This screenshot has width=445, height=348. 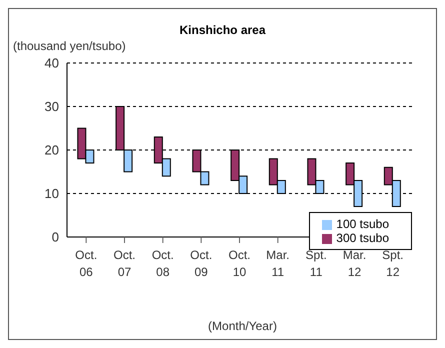 What do you see at coordinates (51, 63) in the screenshot?
I see `y-tick-label: 40` at bounding box center [51, 63].